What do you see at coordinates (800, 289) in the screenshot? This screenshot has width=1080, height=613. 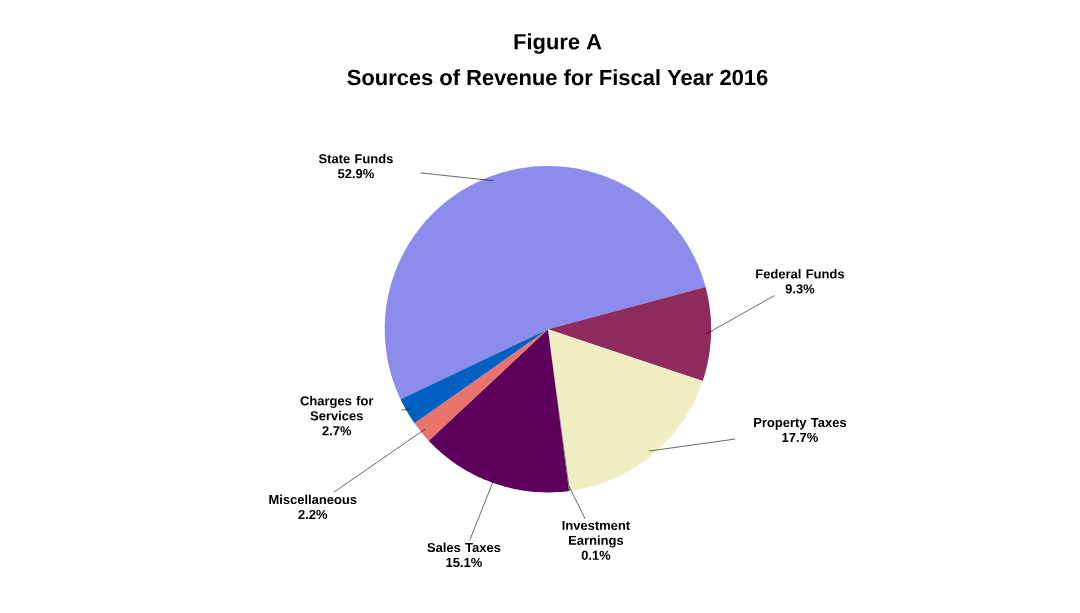 I see `data-label: 9.3%` at bounding box center [800, 289].